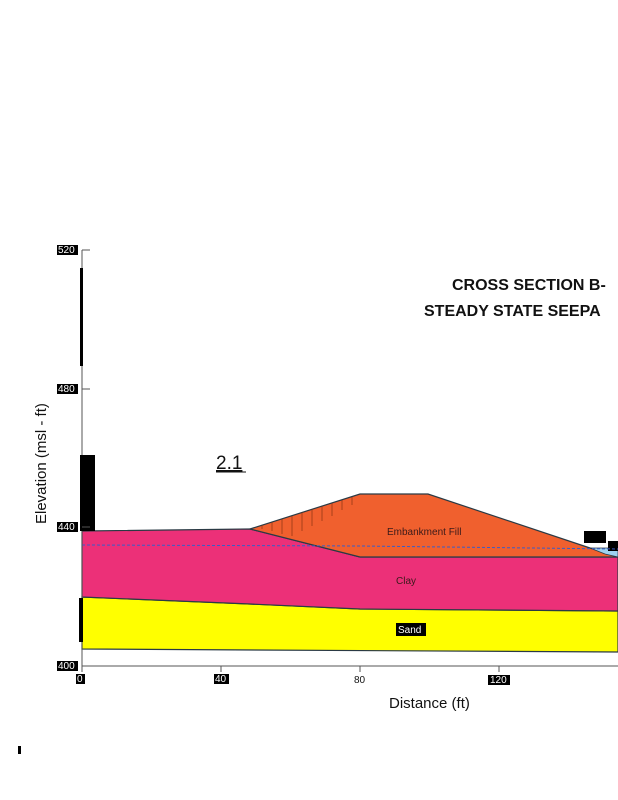  What do you see at coordinates (229, 463) in the screenshot?
I see `section-label: 2.1` at bounding box center [229, 463].